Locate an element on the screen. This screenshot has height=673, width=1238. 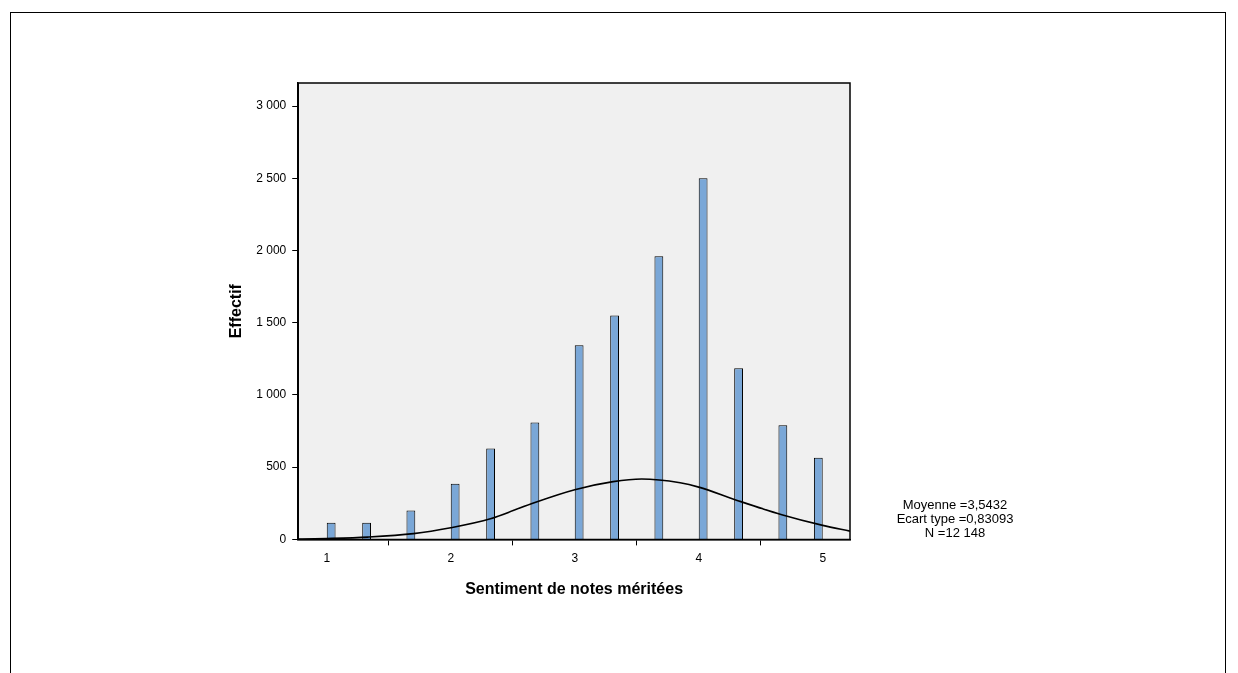
x-tick-label: 4 is located at coordinates (699, 557).